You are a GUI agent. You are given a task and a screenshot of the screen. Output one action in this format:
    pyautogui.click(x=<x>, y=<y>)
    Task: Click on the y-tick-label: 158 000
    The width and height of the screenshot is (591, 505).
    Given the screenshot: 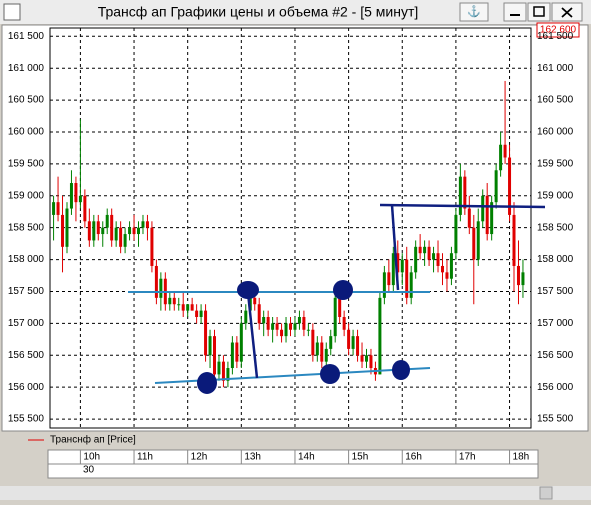 What is the action you would take?
    pyautogui.click(x=26, y=259)
    